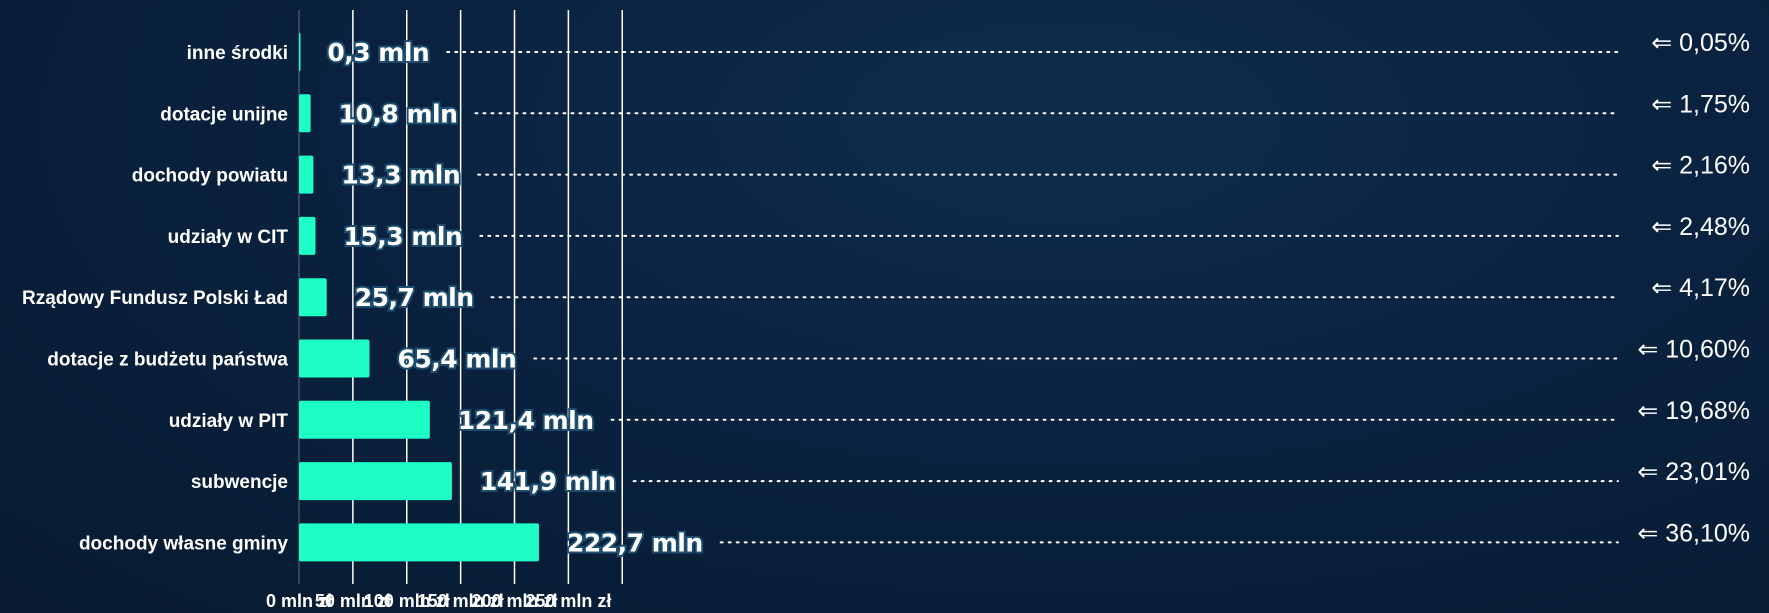 This screenshot has height=613, width=1769. Describe the element at coordinates (635, 542) in the screenshot. I see `value-label: 222,7 mln` at that location.